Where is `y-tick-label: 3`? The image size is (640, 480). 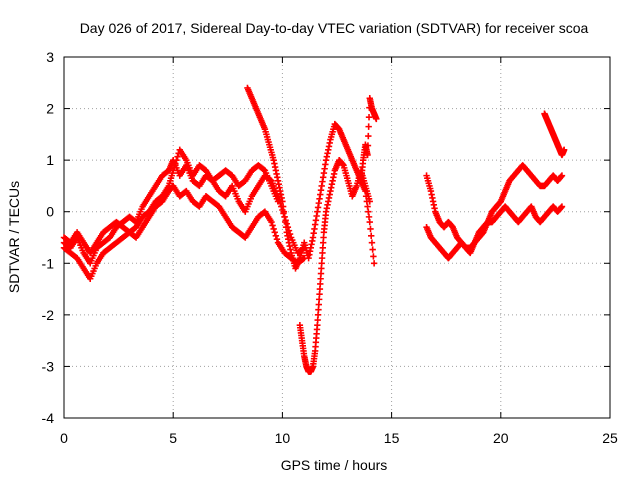 y-tick-label: 3 is located at coordinates (50, 57).